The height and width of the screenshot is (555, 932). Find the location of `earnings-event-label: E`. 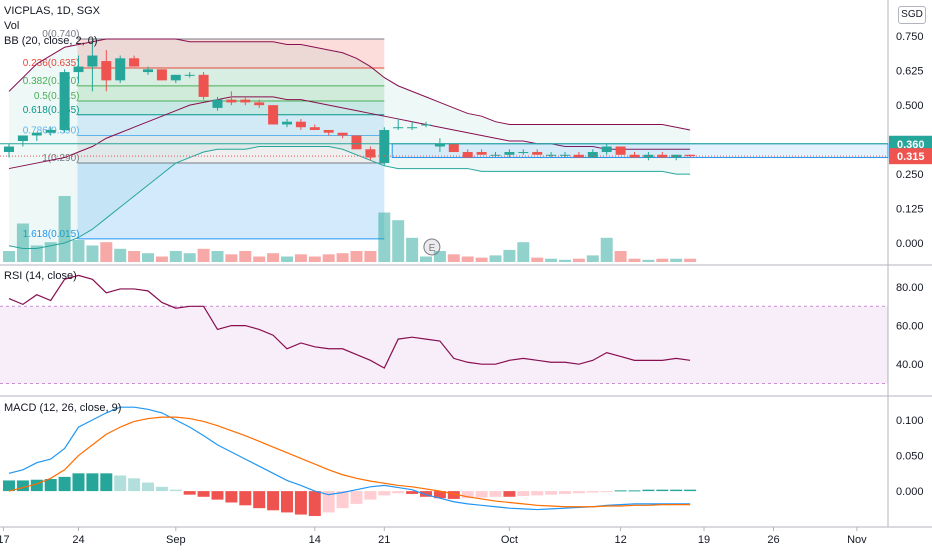

earnings-event-label: E is located at coordinates (432, 248).